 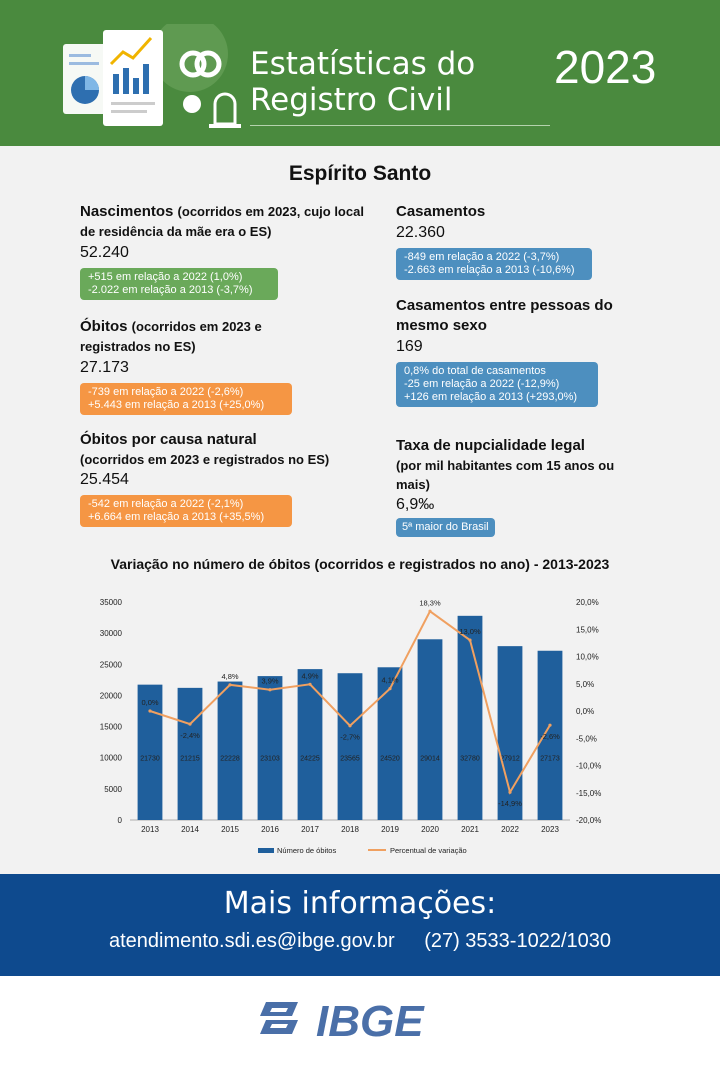 I want to click on nascimentos-value: 52.240, so click(x=104, y=252).